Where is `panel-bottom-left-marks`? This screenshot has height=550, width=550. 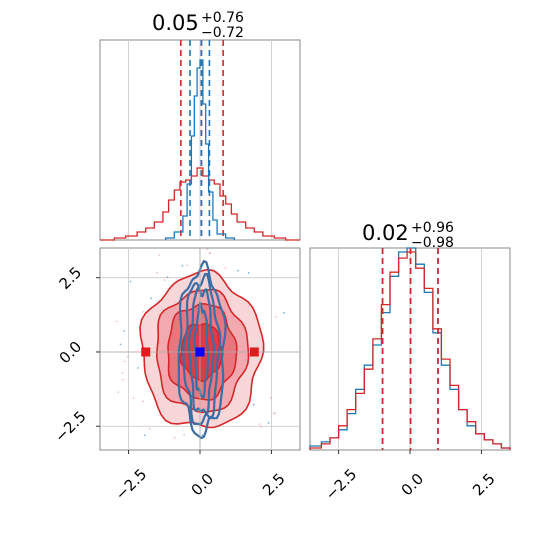
panel-bottom-left-marks is located at coordinates (200, 349).